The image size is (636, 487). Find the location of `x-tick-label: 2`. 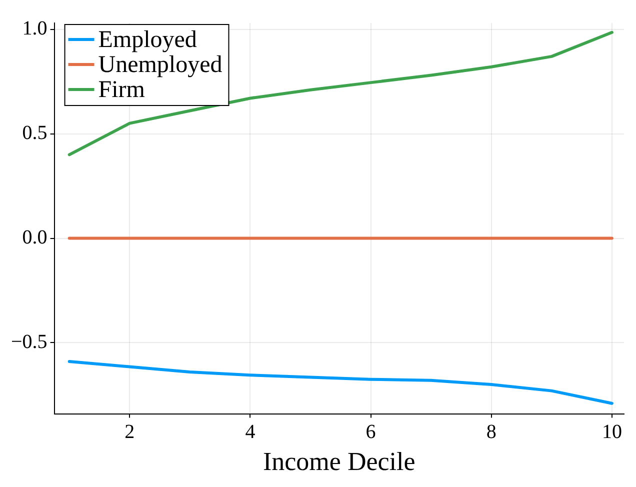

x-tick-label: 2 is located at coordinates (129, 432).